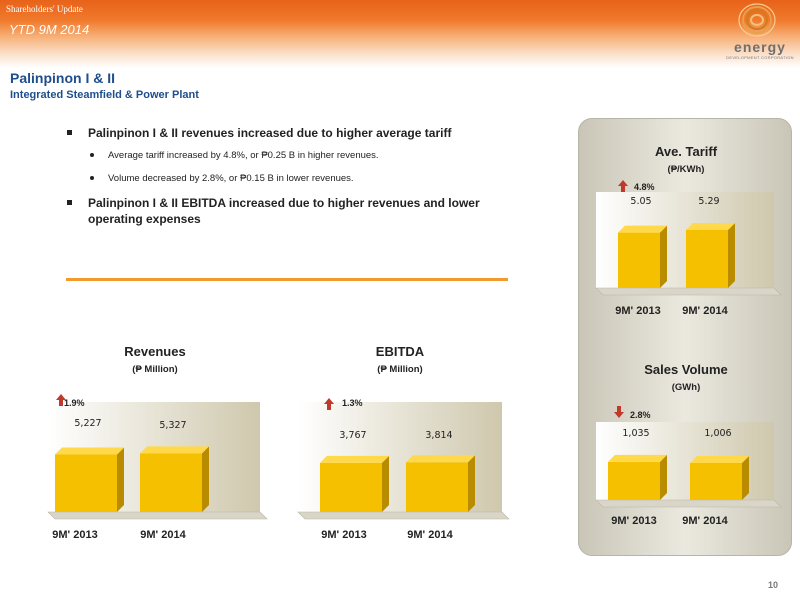 This screenshot has width=800, height=600. Describe the element at coordinates (686, 169) in the screenshot. I see `chart-unit: (₱/KWh)` at that location.